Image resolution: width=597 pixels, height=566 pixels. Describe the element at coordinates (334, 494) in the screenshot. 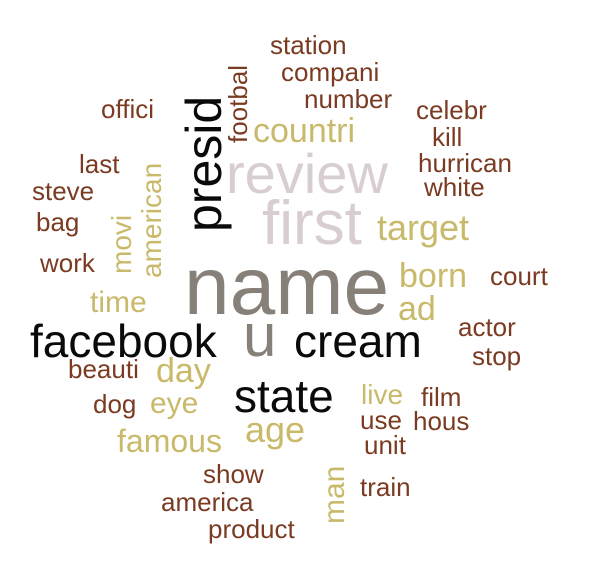

I see `word-man: man` at that location.